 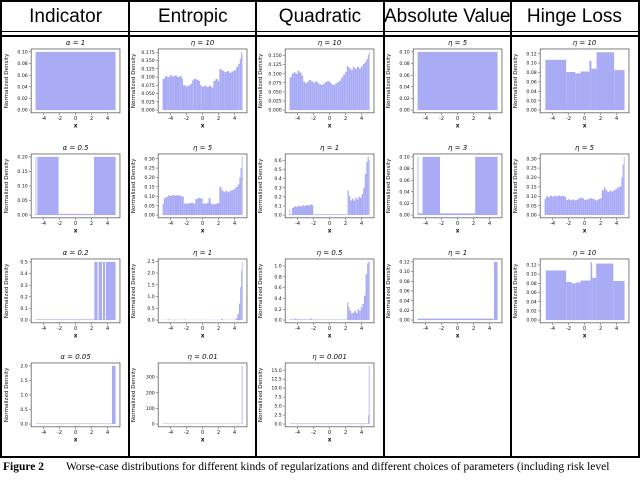 What do you see at coordinates (150, 168) in the screenshot?
I see `svg-text: 0.25` at bounding box center [150, 168].